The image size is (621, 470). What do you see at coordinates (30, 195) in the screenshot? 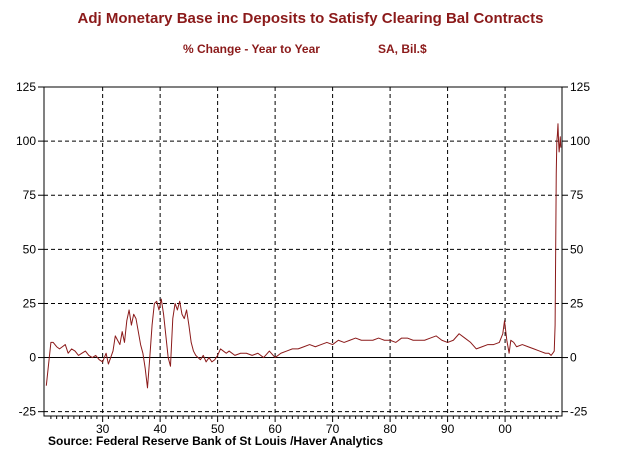
I see `y-tick-label-left: 75` at bounding box center [30, 195].